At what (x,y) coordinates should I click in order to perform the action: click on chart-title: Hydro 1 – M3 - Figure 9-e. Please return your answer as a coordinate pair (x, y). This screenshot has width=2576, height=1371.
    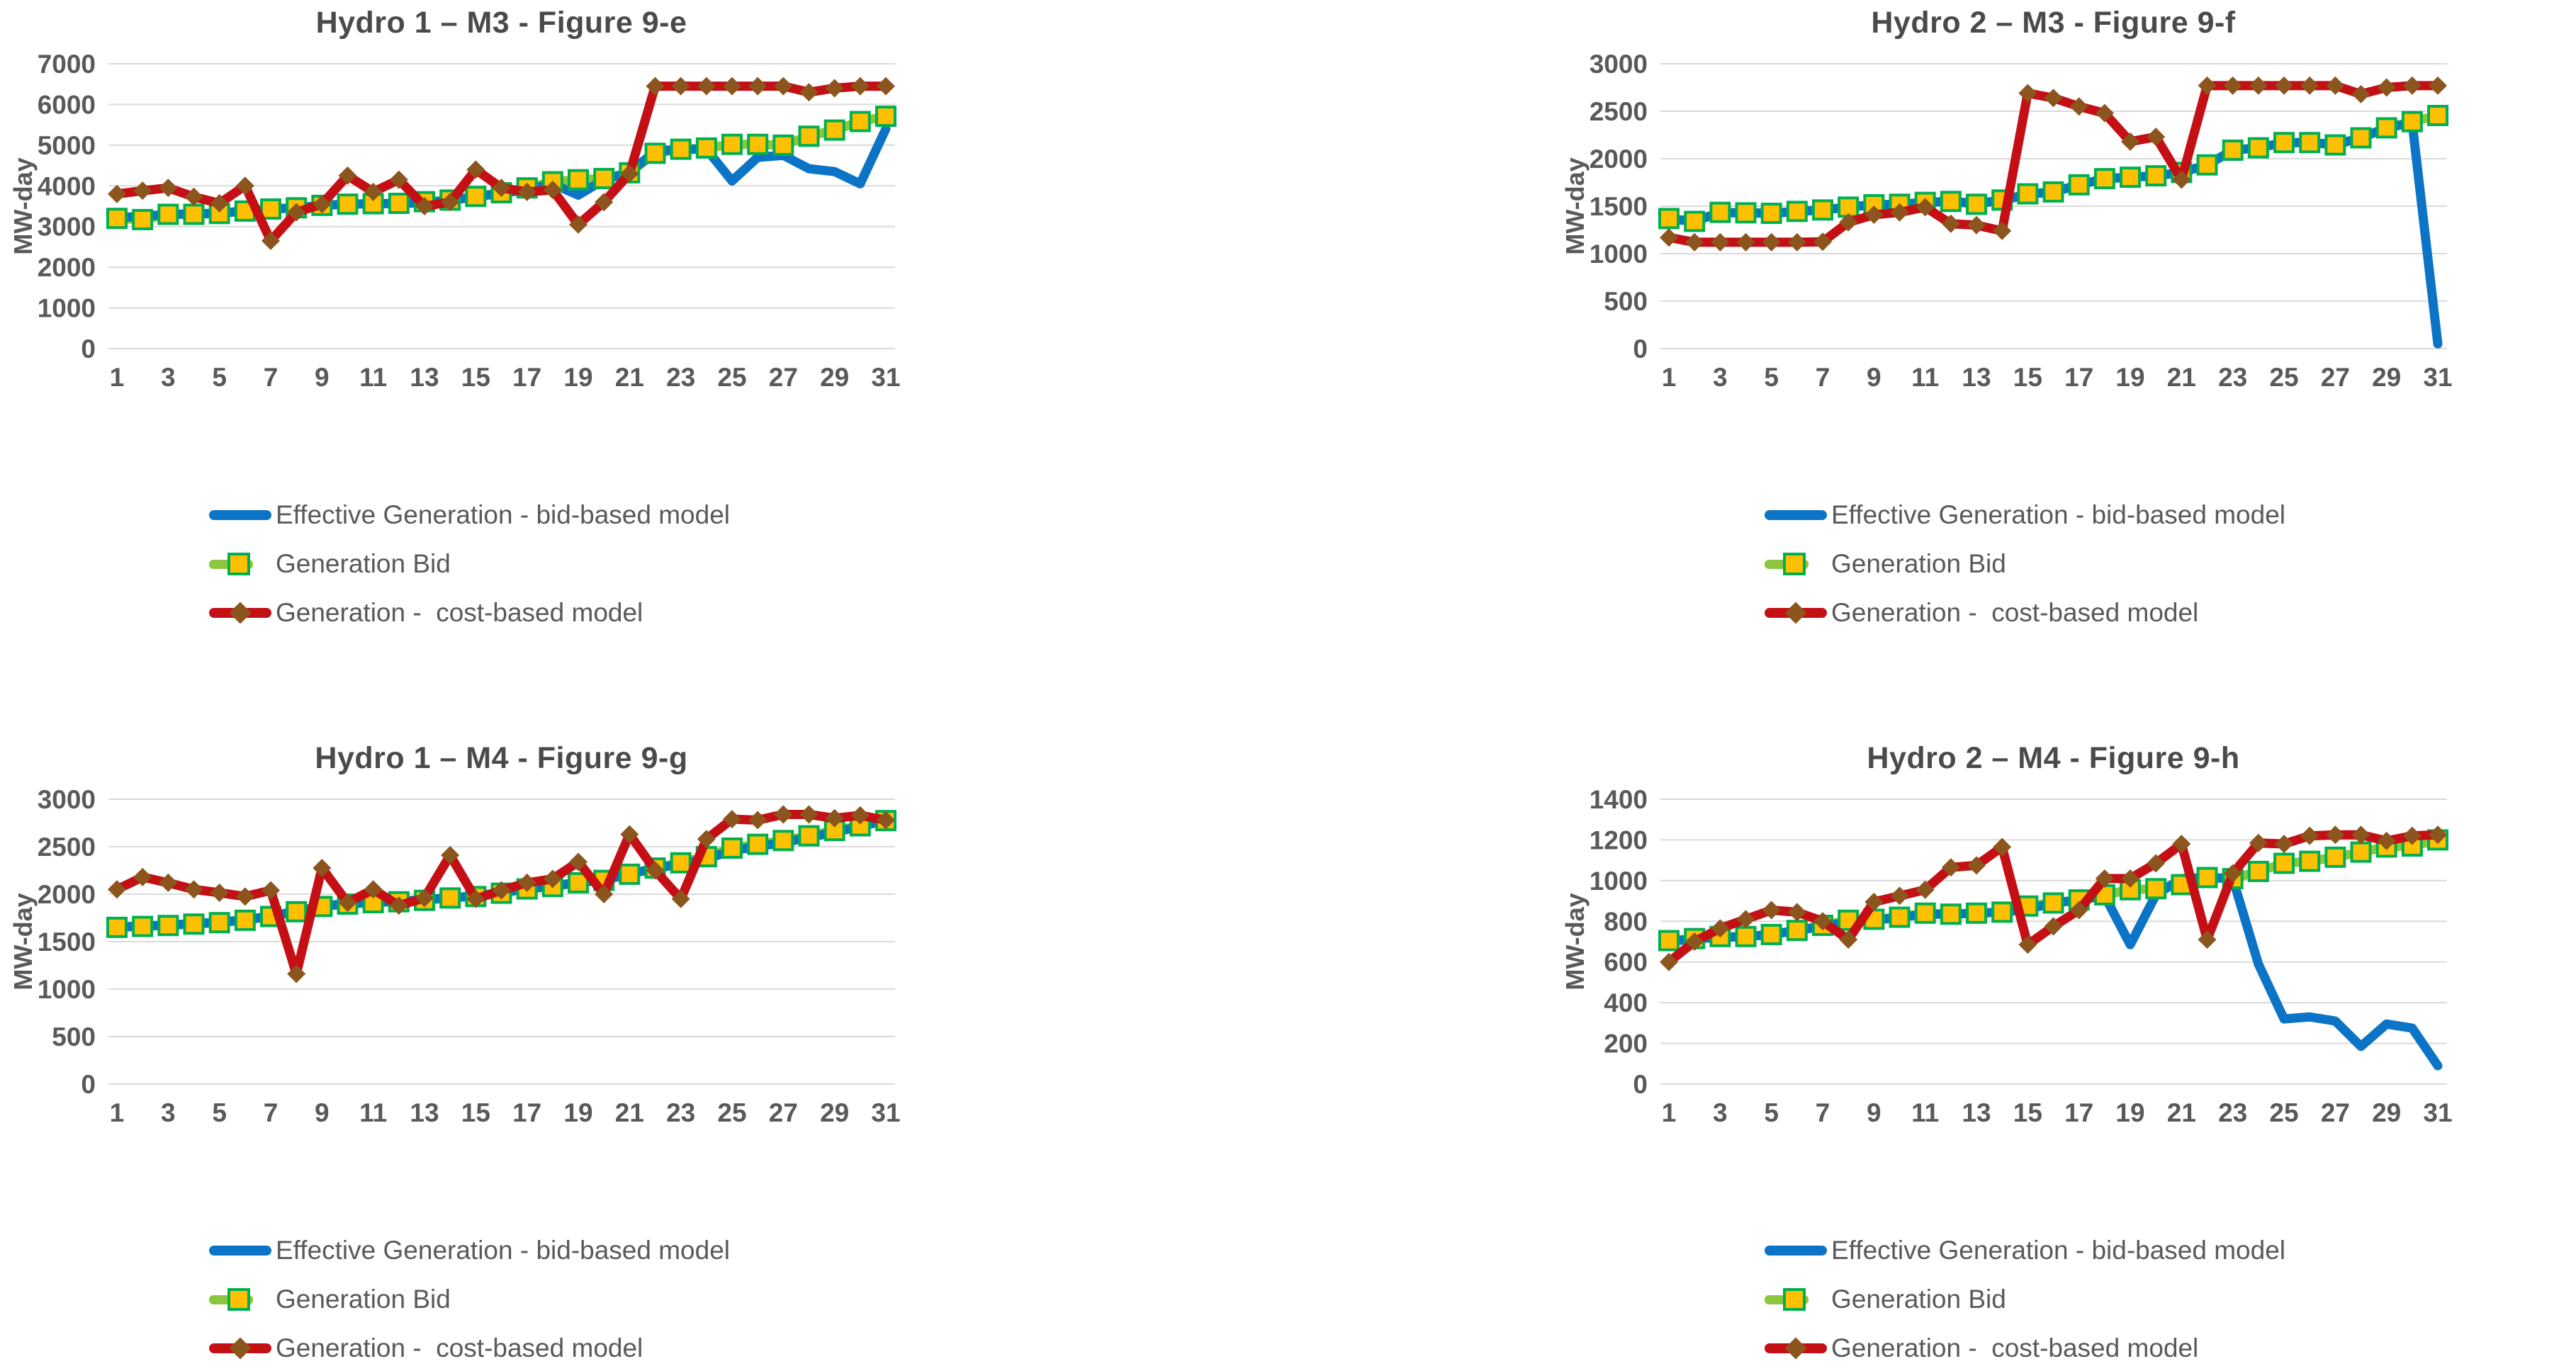
    Looking at the image, I should click on (501, 23).